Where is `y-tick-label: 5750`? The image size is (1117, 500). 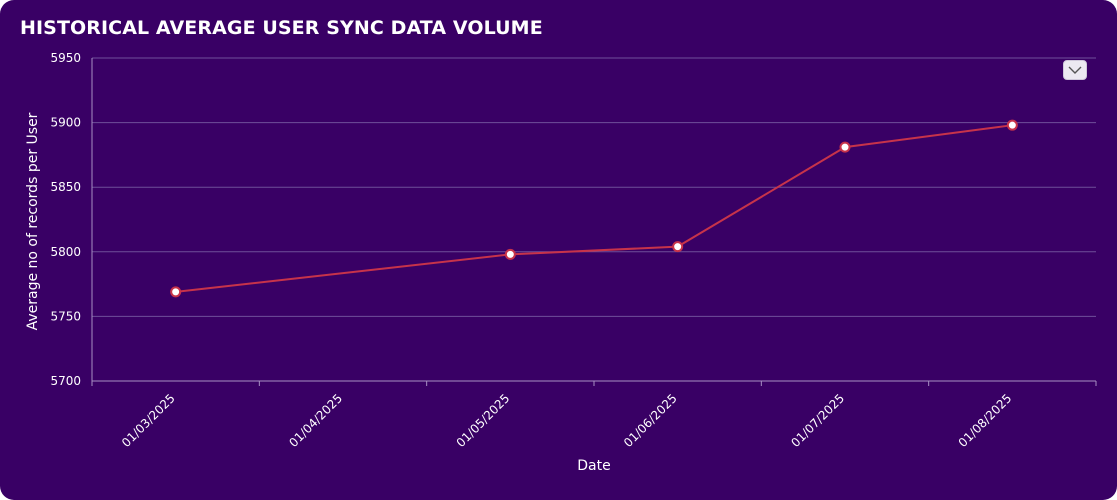
y-tick-label: 5750 is located at coordinates (65, 316).